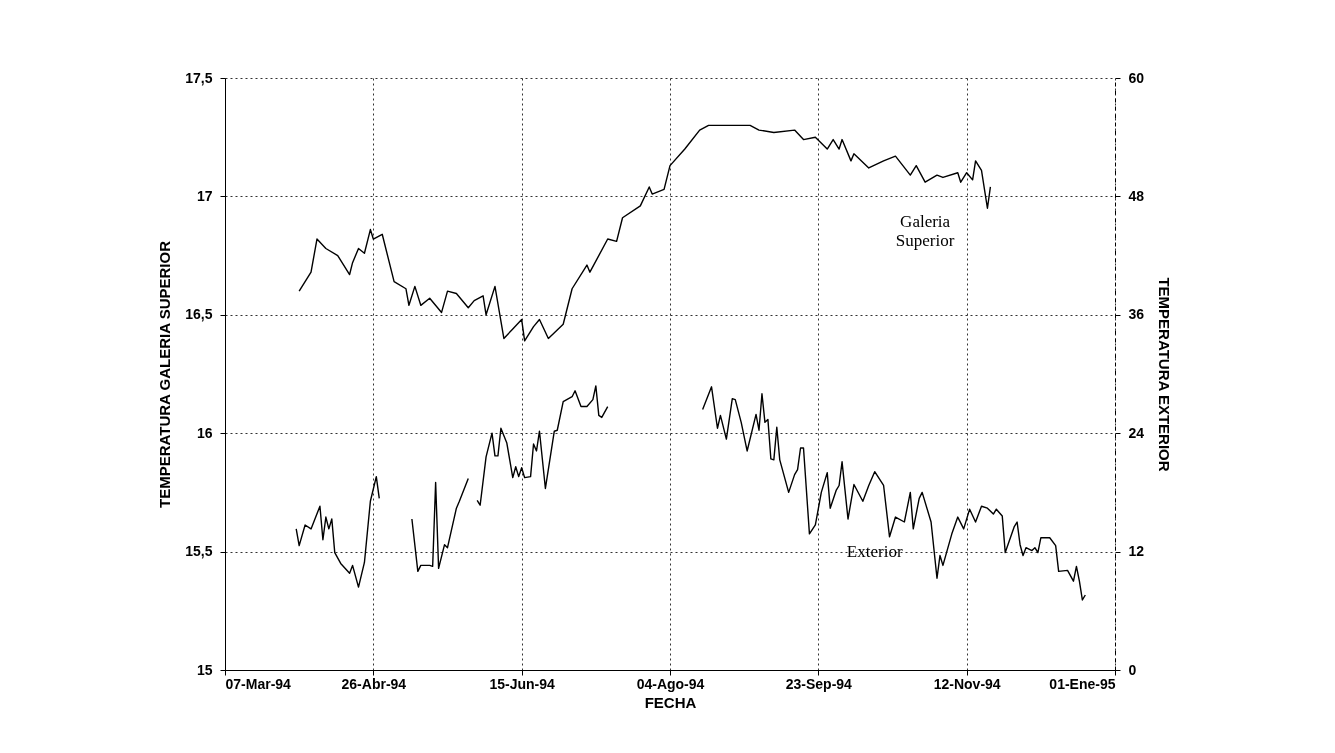 This screenshot has height=753, width=1335. Describe the element at coordinates (1136, 432) in the screenshot. I see `y2-tick-label: 24` at that location.